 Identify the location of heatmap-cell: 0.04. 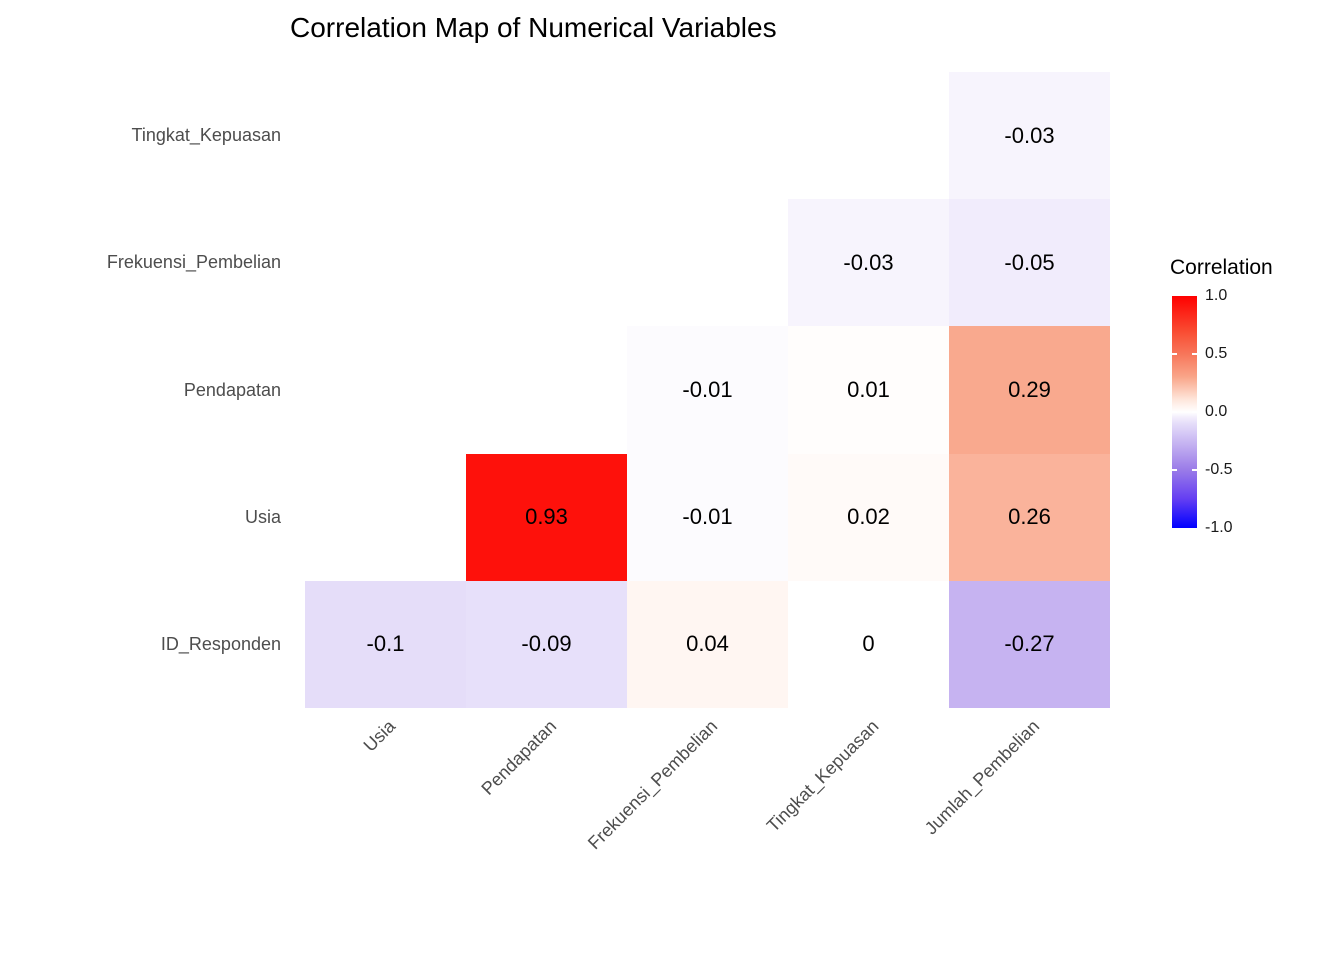
(707, 644).